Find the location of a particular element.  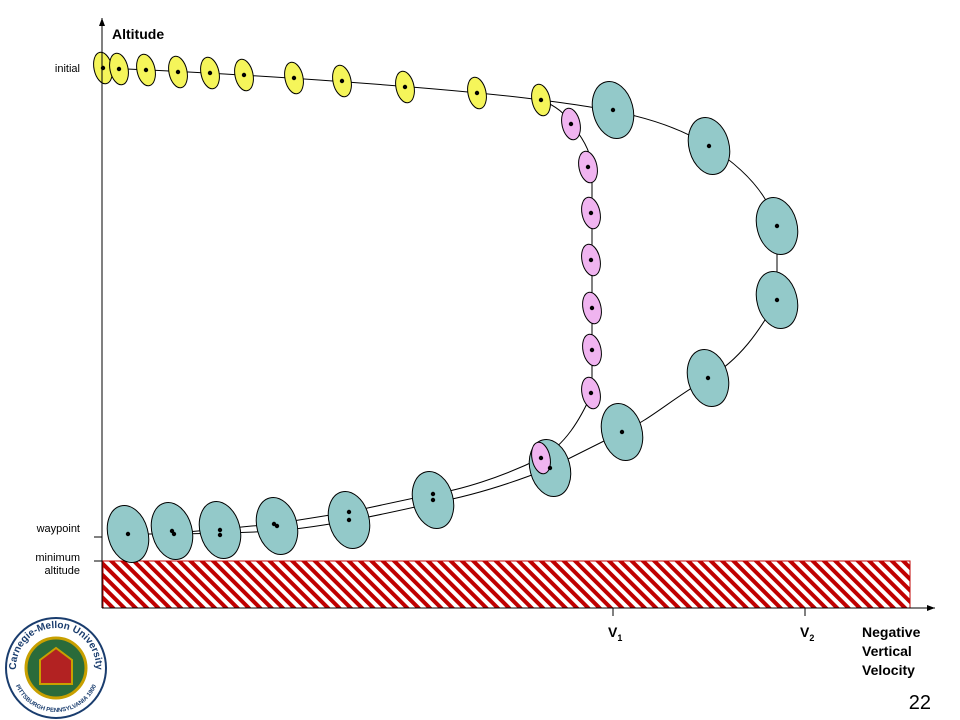

page-number: 22 is located at coordinates (920, 703).